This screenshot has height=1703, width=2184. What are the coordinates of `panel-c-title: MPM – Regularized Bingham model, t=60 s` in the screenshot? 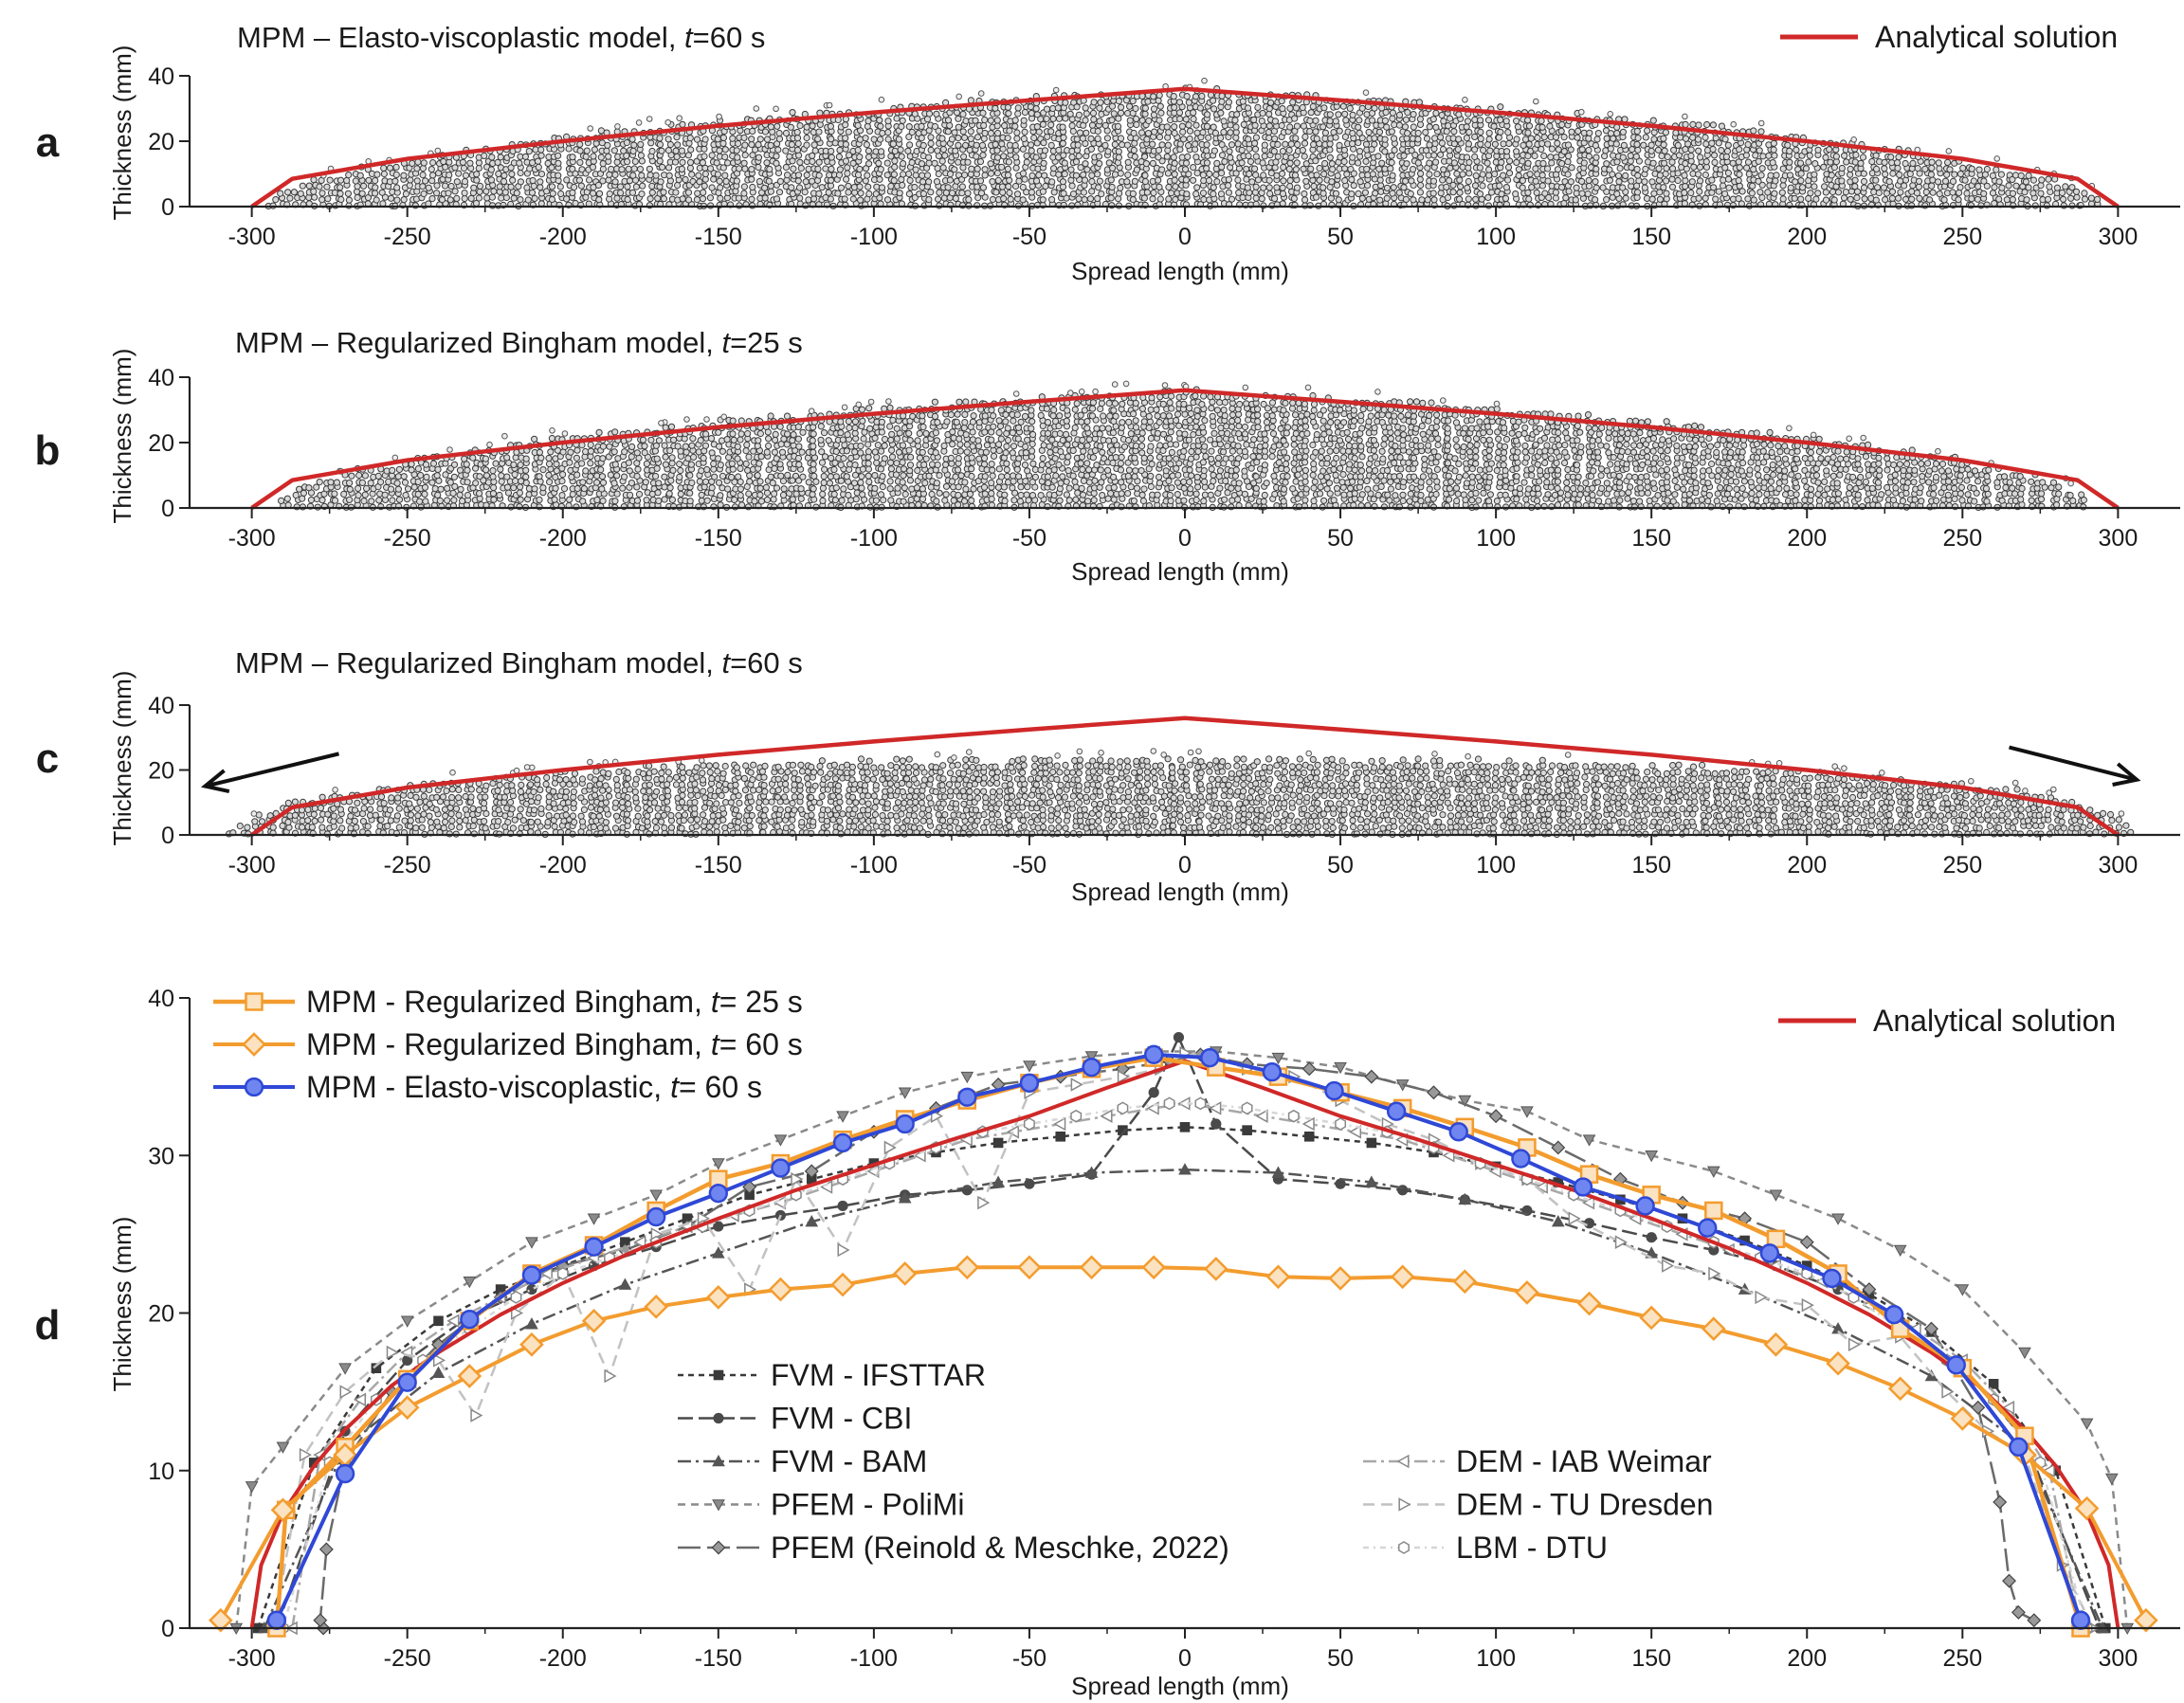 It's located at (519, 663).